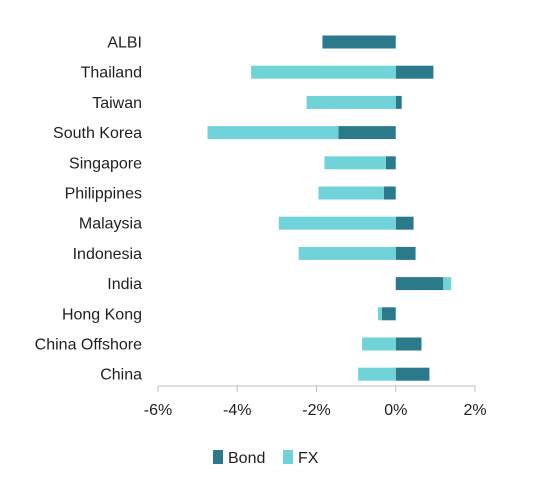 Image resolution: width=540 pixels, height=488 pixels. I want to click on x-tick-label: -4%, so click(237, 410).